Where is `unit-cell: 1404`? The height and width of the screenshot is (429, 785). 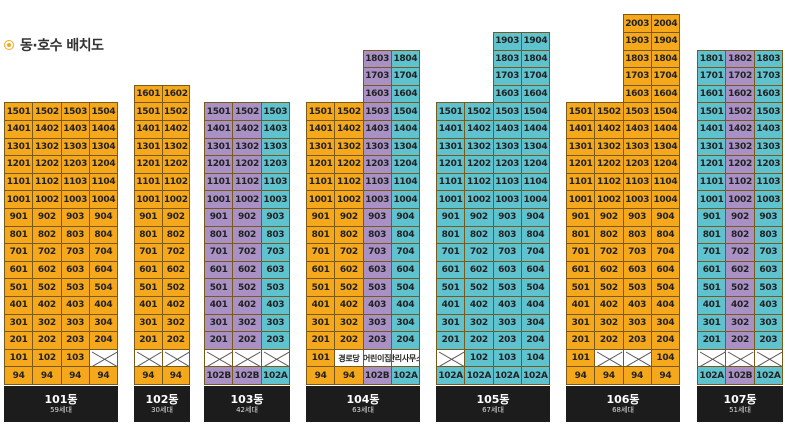
unit-cell: 1404 is located at coordinates (103, 129).